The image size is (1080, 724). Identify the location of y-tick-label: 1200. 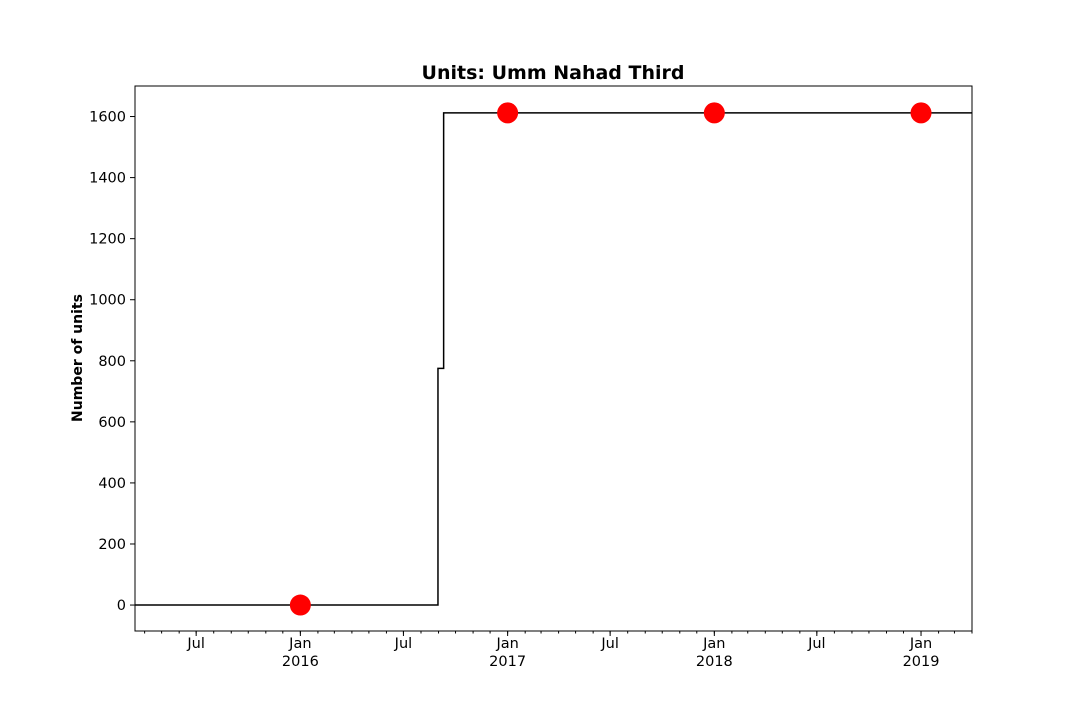
(107, 240).